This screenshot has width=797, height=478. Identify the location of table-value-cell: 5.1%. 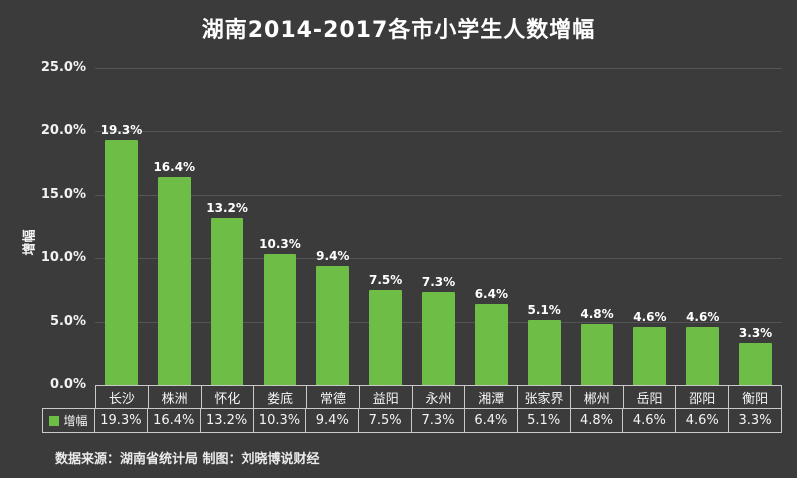
(543, 420).